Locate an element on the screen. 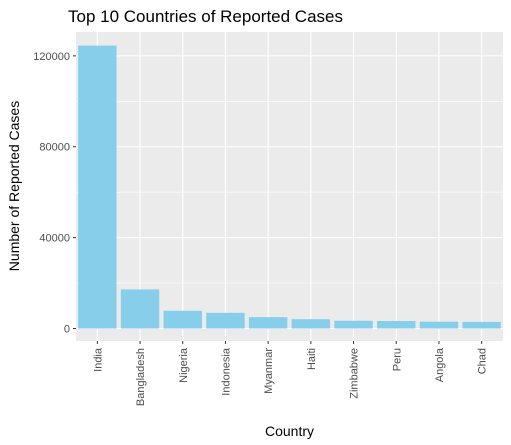 The height and width of the screenshot is (445, 511). bar-peru is located at coordinates (396, 325).